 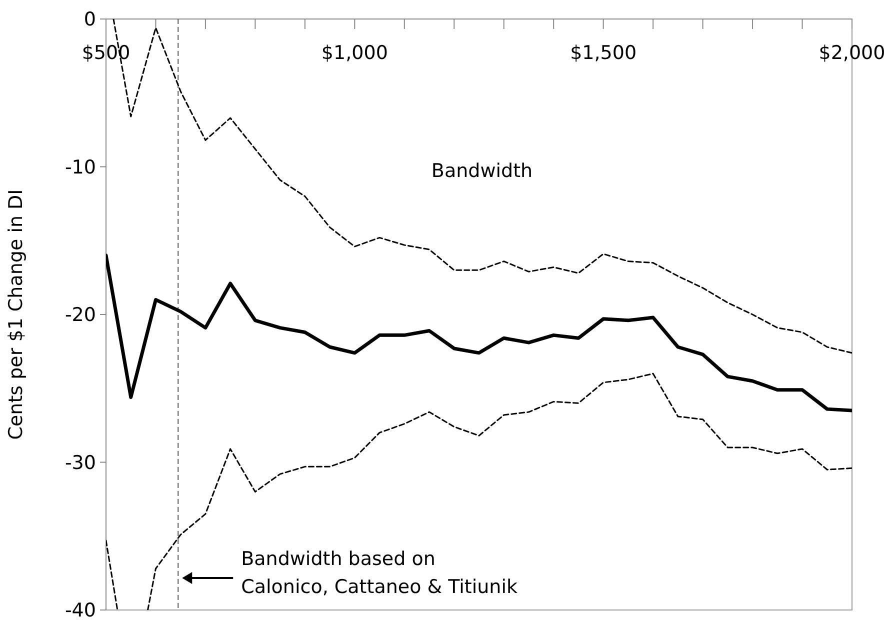 I want to click on x-tick-label: $2,000, so click(x=852, y=53).